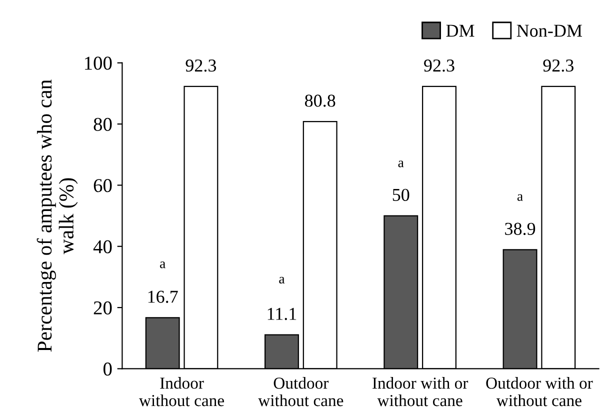 The height and width of the screenshot is (419, 611). What do you see at coordinates (103, 307) in the screenshot?
I see `y-tick-label: 20` at bounding box center [103, 307].